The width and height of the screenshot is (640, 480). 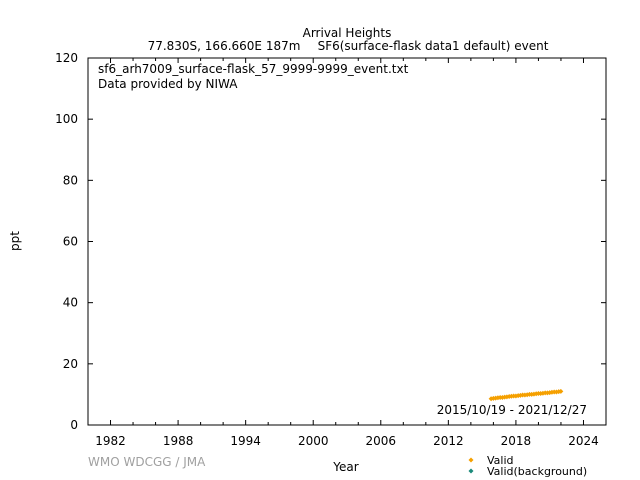 What do you see at coordinates (516, 441) in the screenshot?
I see `x-tick-label: 2018` at bounding box center [516, 441].